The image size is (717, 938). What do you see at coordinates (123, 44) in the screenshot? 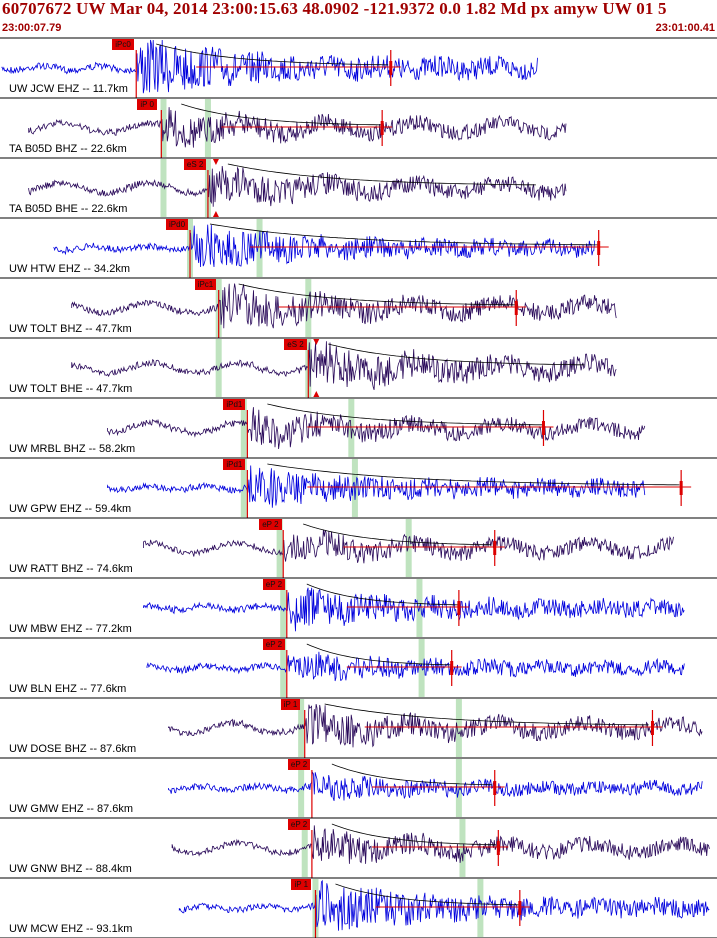
I see `phase-pick-label: iPc0` at bounding box center [123, 44].